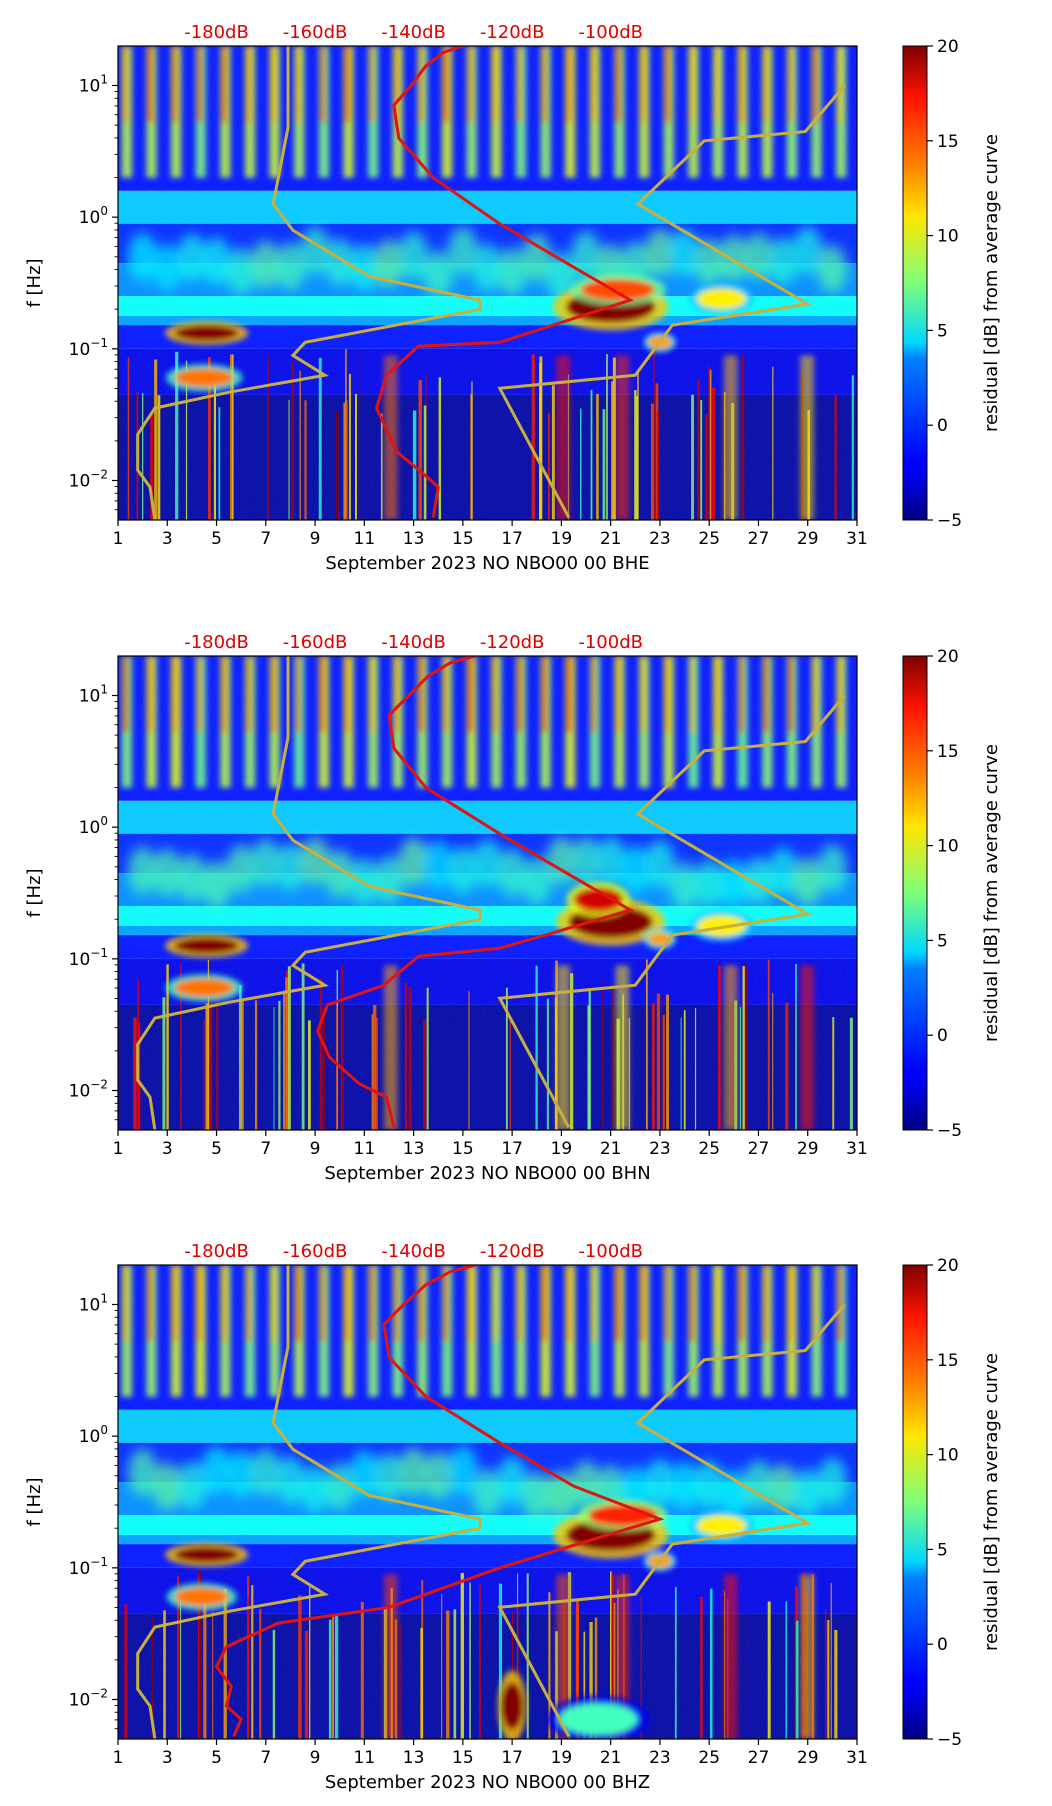  What do you see at coordinates (265, 1149) in the screenshot?
I see `x-tick-label: 7` at bounding box center [265, 1149].